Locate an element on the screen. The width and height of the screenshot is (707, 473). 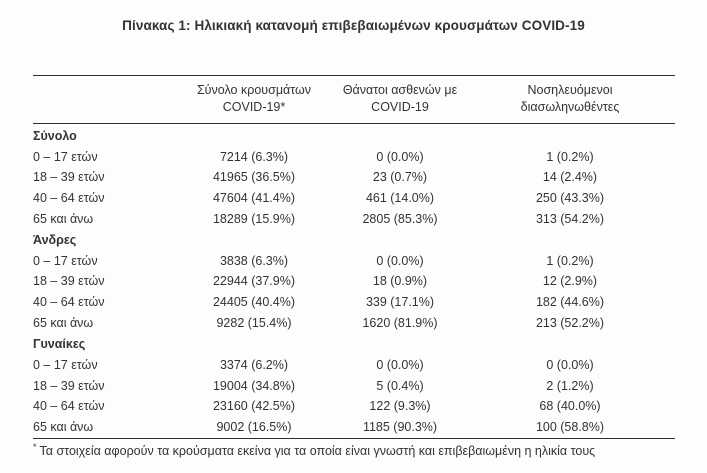
table-row: 0 – 17 ετών 3374 (6.2%) 0 (0.0%) 0 (0.0%) is located at coordinates (354, 365).